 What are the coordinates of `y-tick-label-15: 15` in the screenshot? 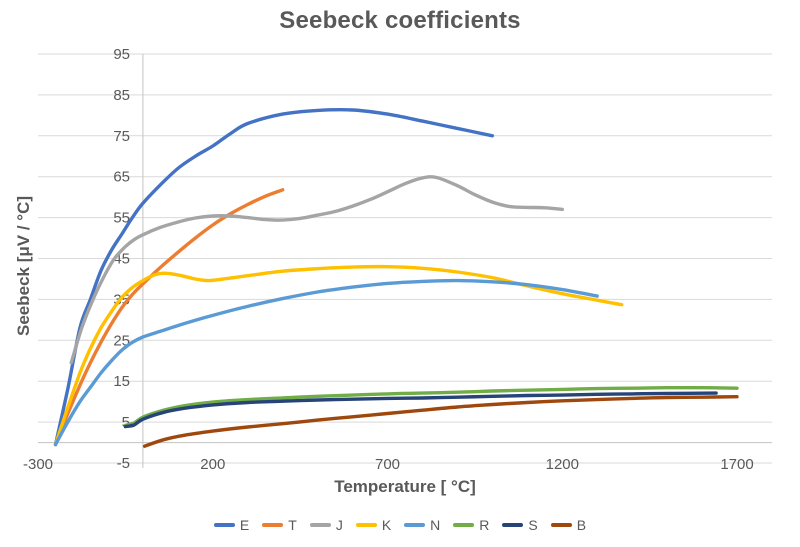 It's located at (121, 381).